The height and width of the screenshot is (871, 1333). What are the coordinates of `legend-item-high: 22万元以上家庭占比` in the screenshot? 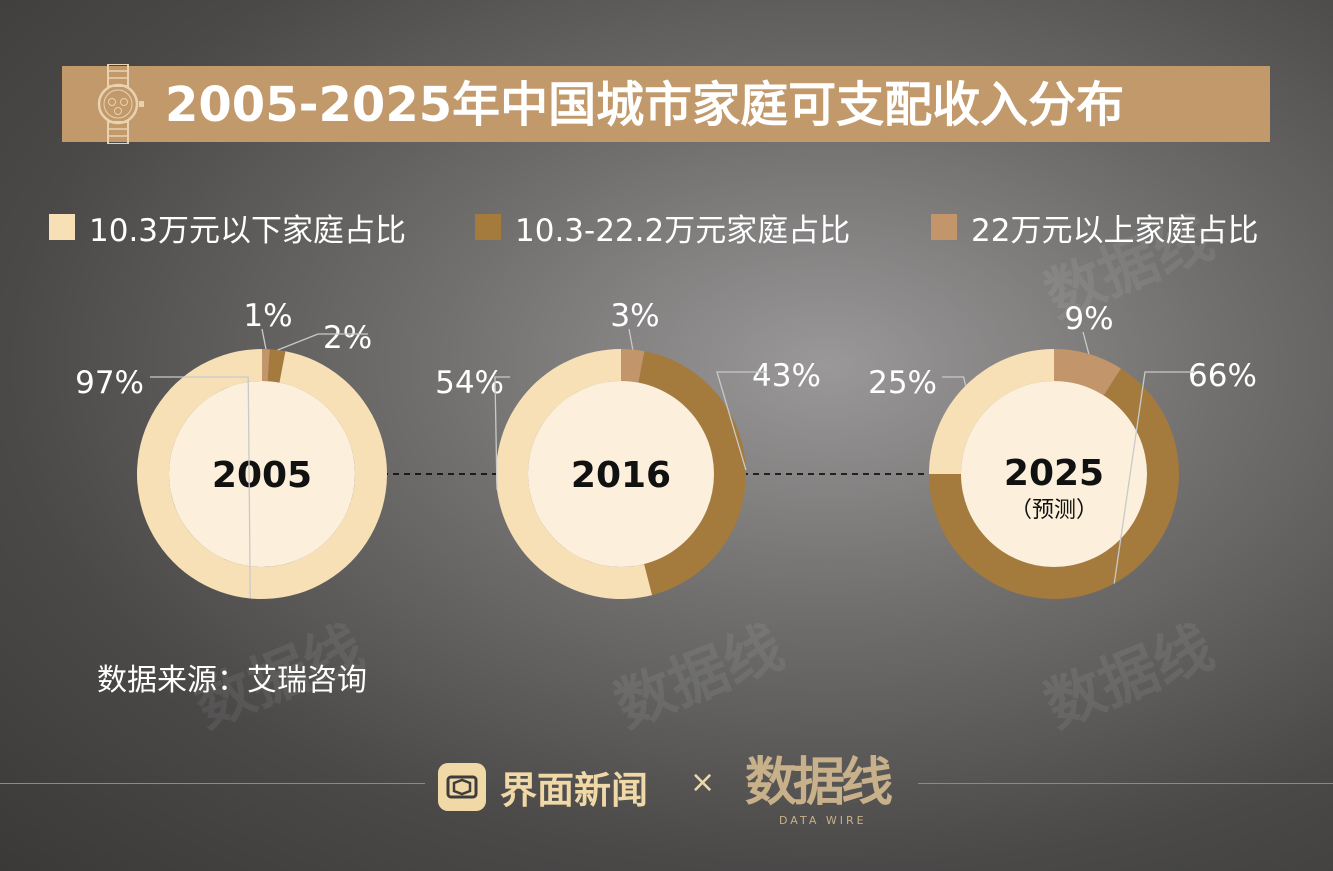 It's located at (1094, 227).